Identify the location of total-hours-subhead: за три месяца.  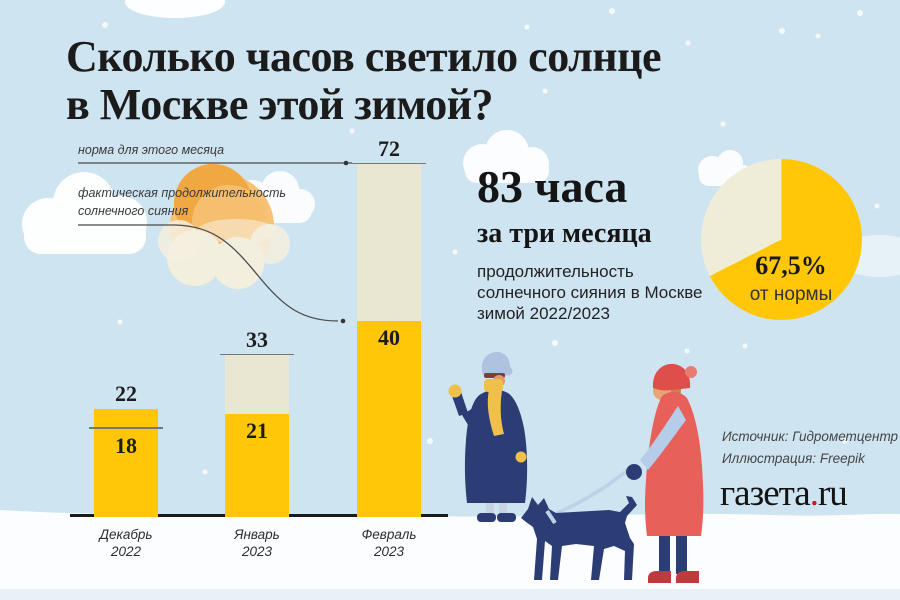
(564, 233).